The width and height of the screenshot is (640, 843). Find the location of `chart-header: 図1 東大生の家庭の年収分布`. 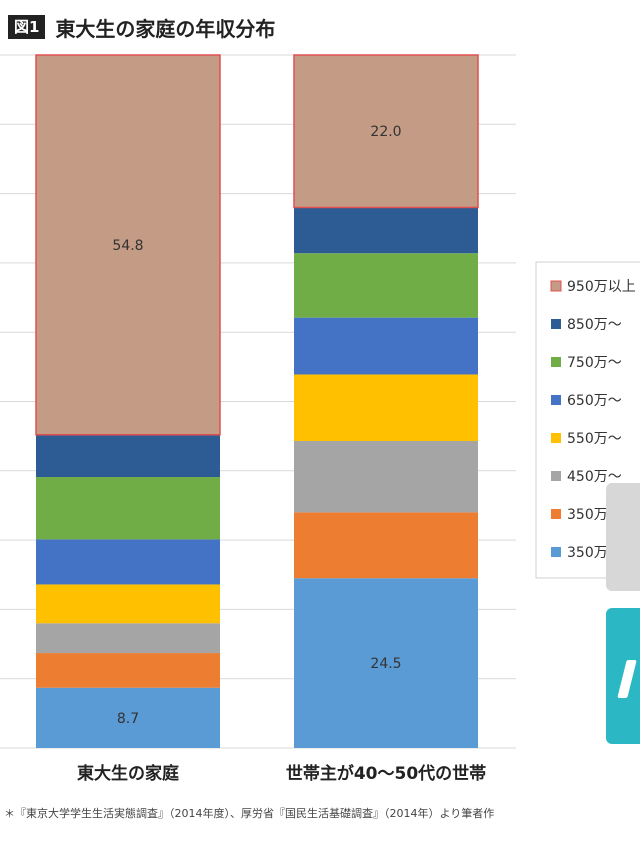

chart-header: 図1 東大生の家庭の年収分布 is located at coordinates (141, 27).